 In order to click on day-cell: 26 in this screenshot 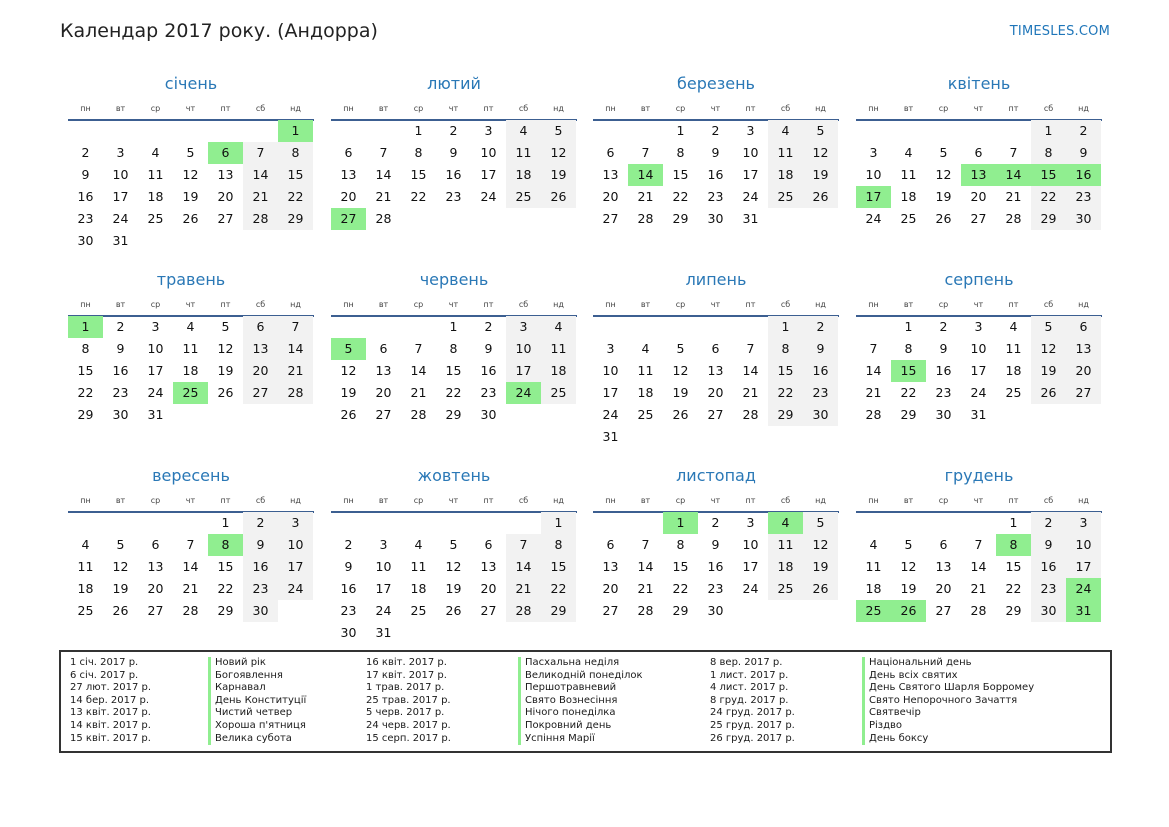, I will do `click(558, 197)`.